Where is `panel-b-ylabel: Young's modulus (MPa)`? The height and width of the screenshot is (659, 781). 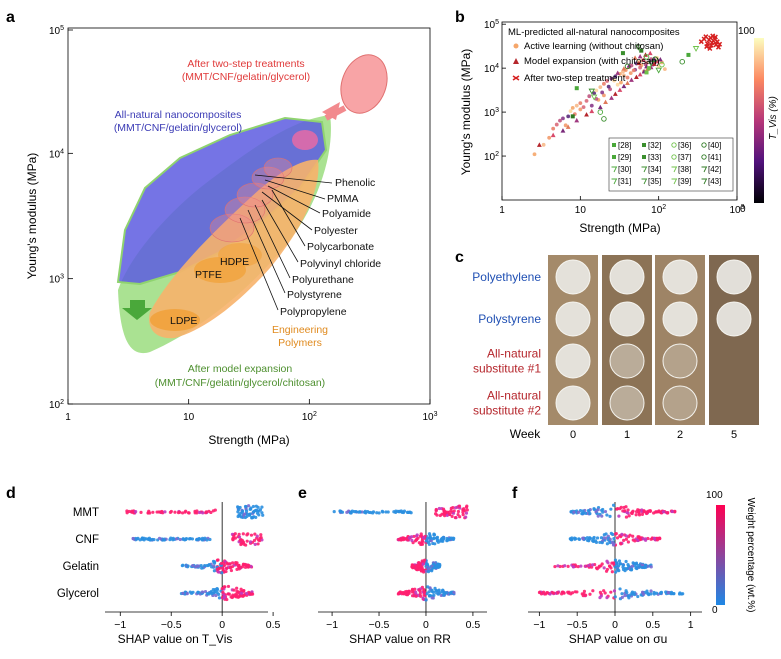 panel-b-ylabel: Young's modulus (MPa) is located at coordinates (466, 112).